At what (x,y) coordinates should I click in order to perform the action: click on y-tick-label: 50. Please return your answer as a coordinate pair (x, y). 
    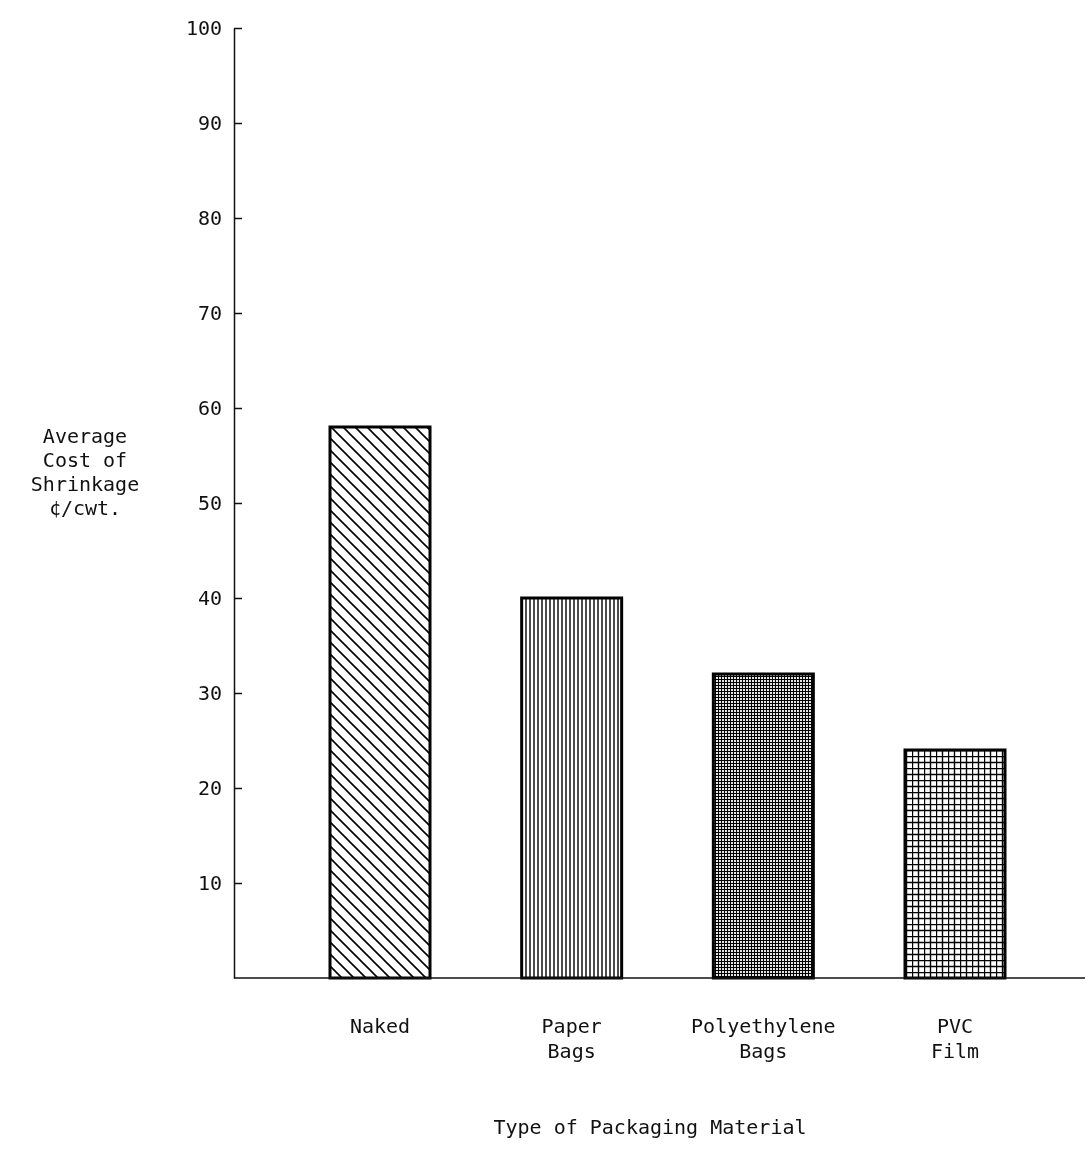
    Looking at the image, I should click on (209, 502).